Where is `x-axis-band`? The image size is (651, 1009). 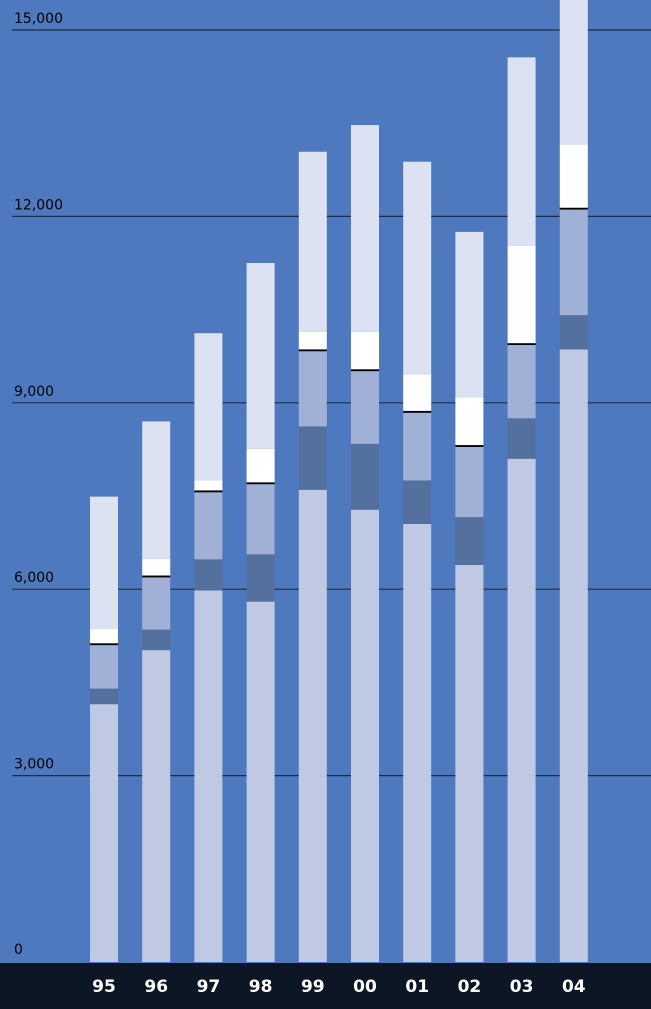
x-axis-band is located at coordinates (325, 986).